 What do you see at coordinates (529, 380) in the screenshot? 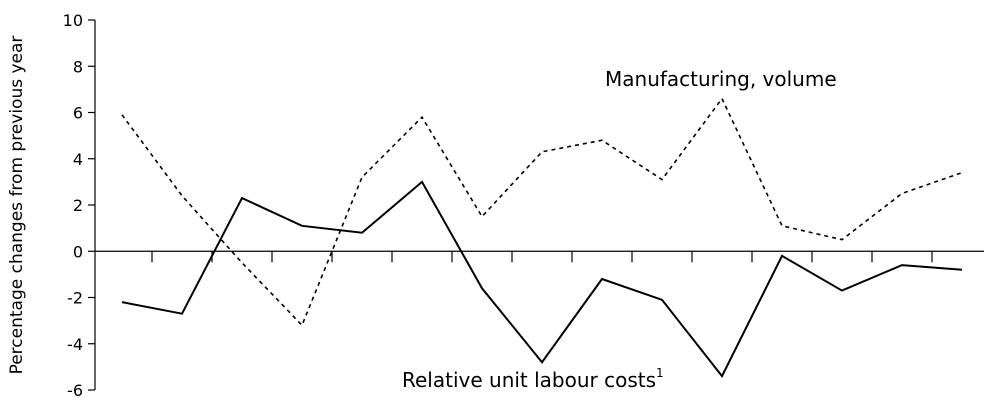
I see `series-label: Relative unit labour costs` at bounding box center [529, 380].